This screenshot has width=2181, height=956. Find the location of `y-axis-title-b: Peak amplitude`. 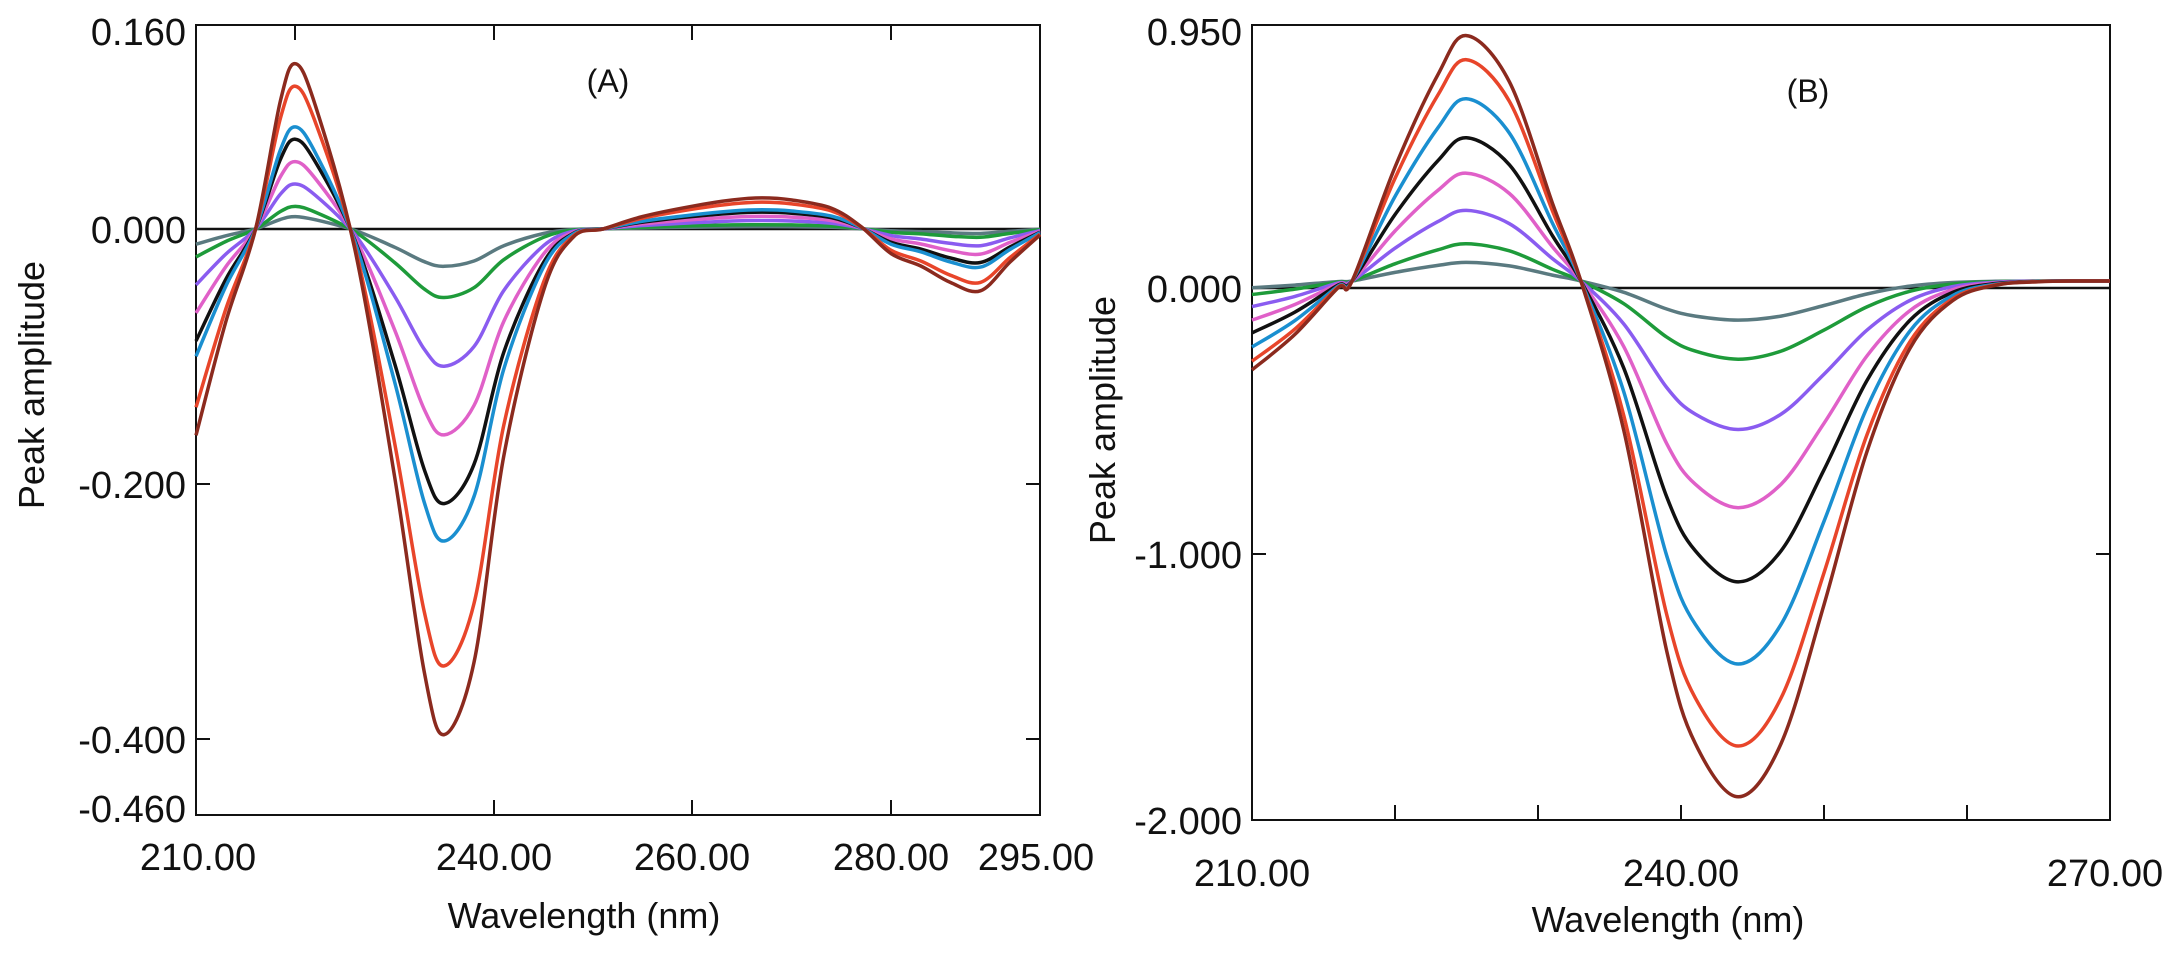

y-axis-title-b: Peak amplitude is located at coordinates (1102, 420).